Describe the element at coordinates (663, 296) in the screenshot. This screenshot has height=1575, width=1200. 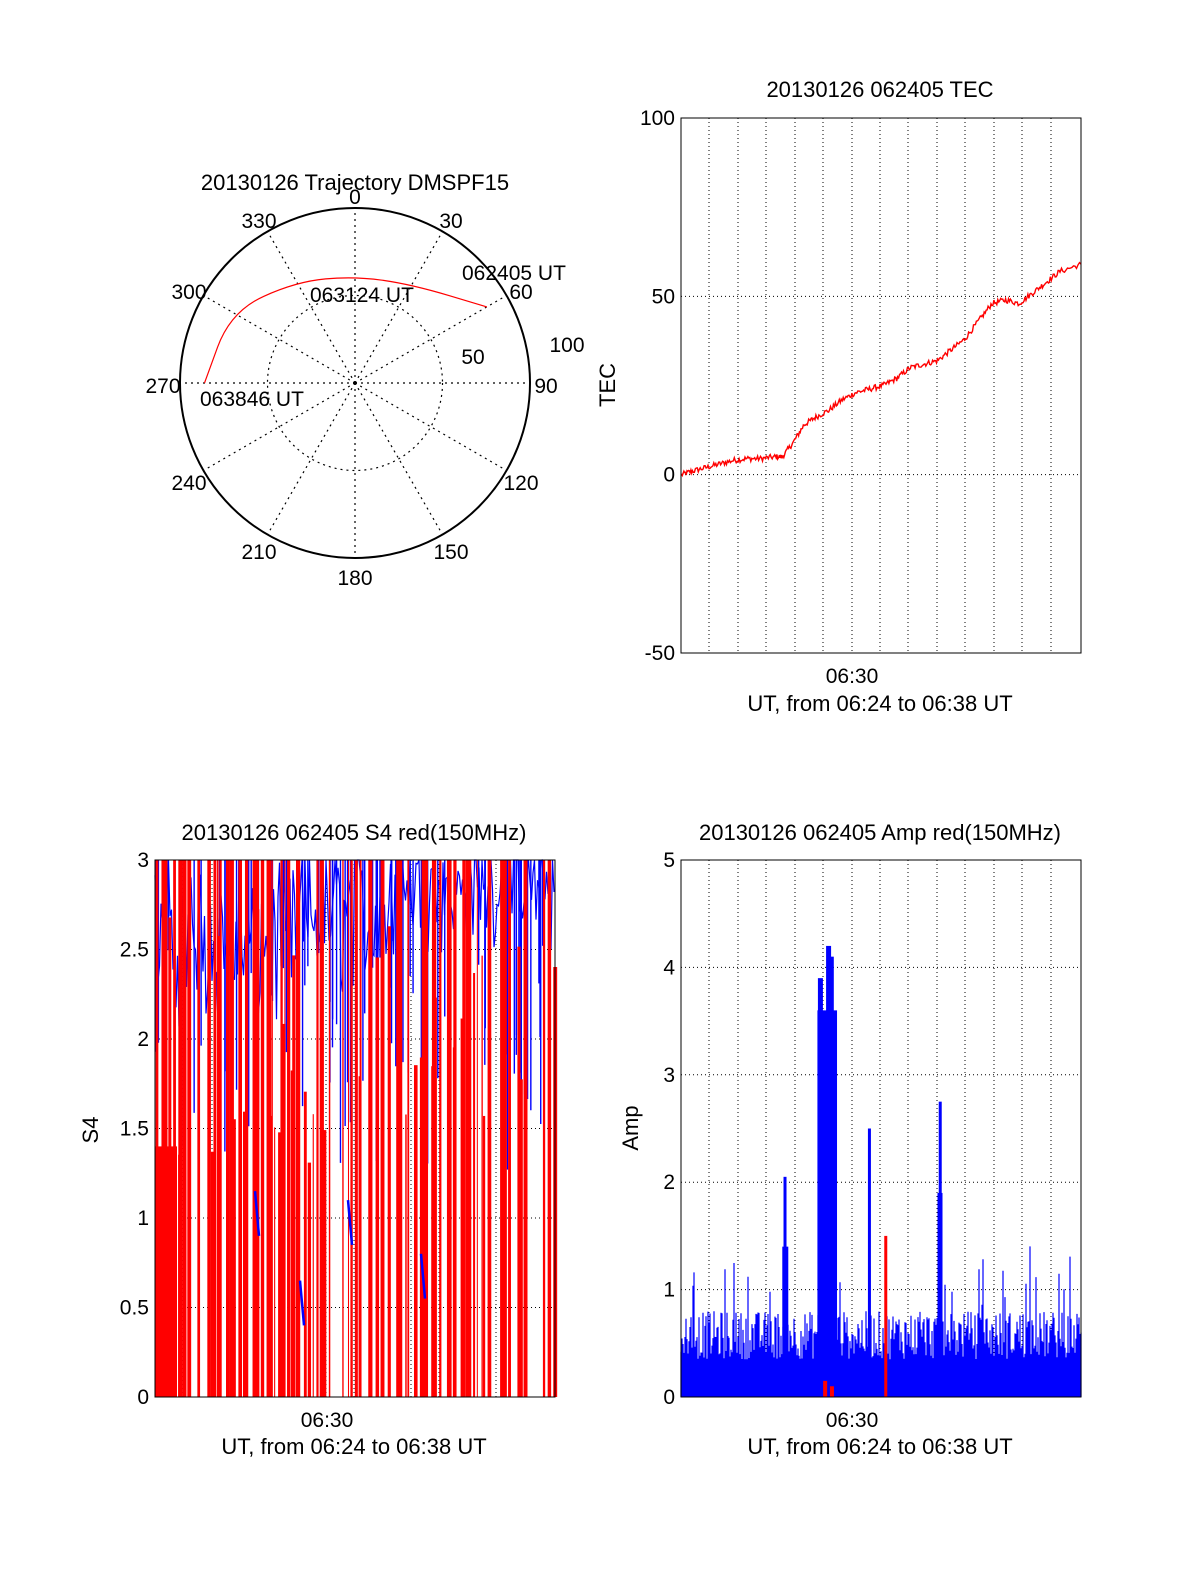
I see `tec-ytick-label: 50` at that location.